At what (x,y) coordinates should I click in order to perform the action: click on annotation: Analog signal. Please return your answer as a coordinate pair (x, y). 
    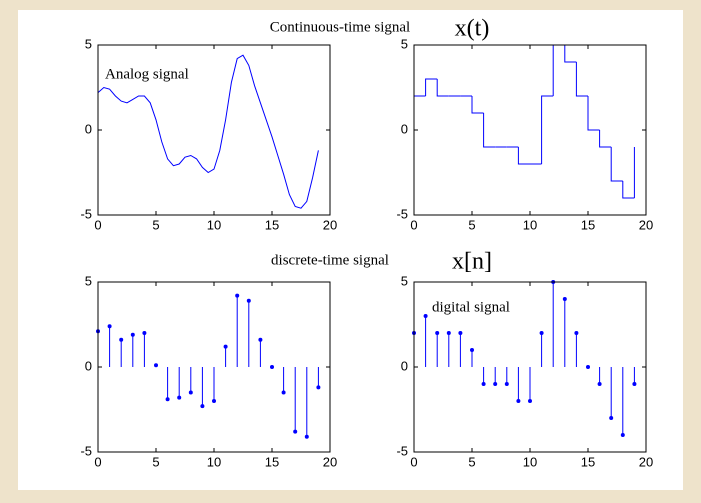
    Looking at the image, I should click on (147, 74).